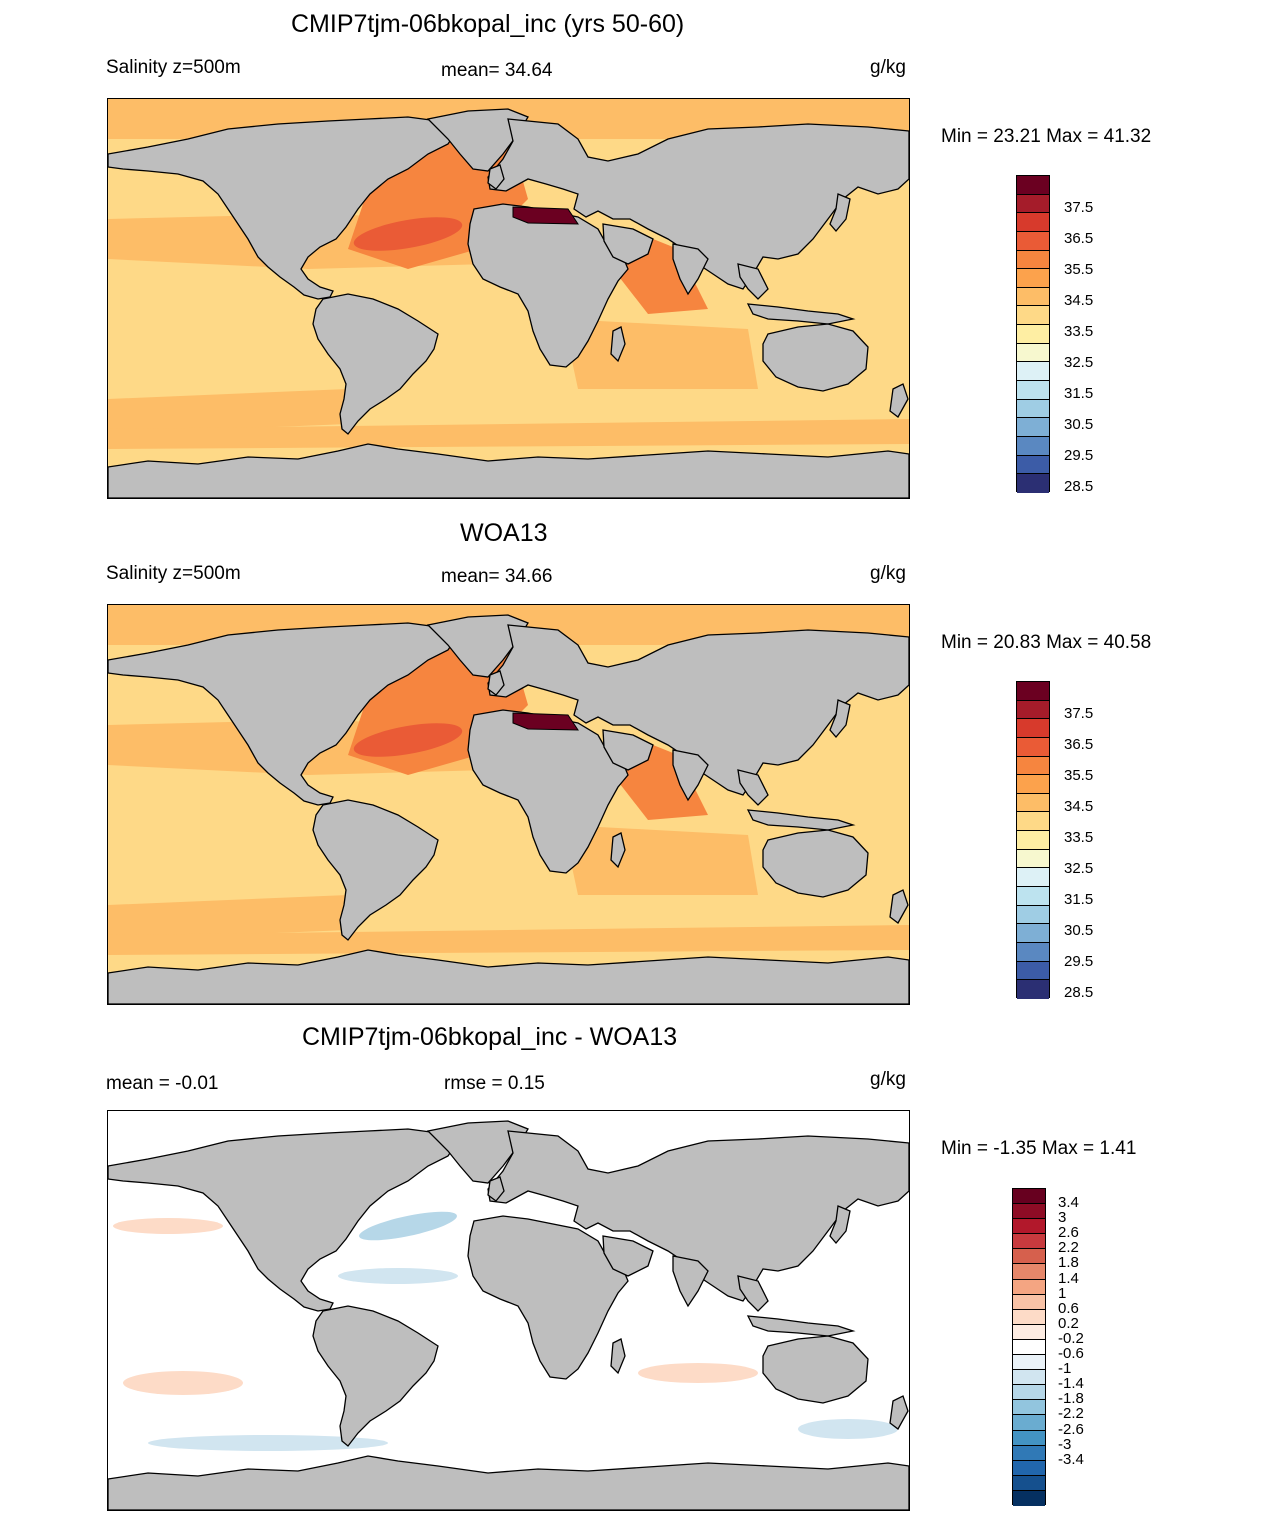 This screenshot has width=1285, height=1519. I want to click on colorbar-tick-label: 2.6, so click(1068, 1233).